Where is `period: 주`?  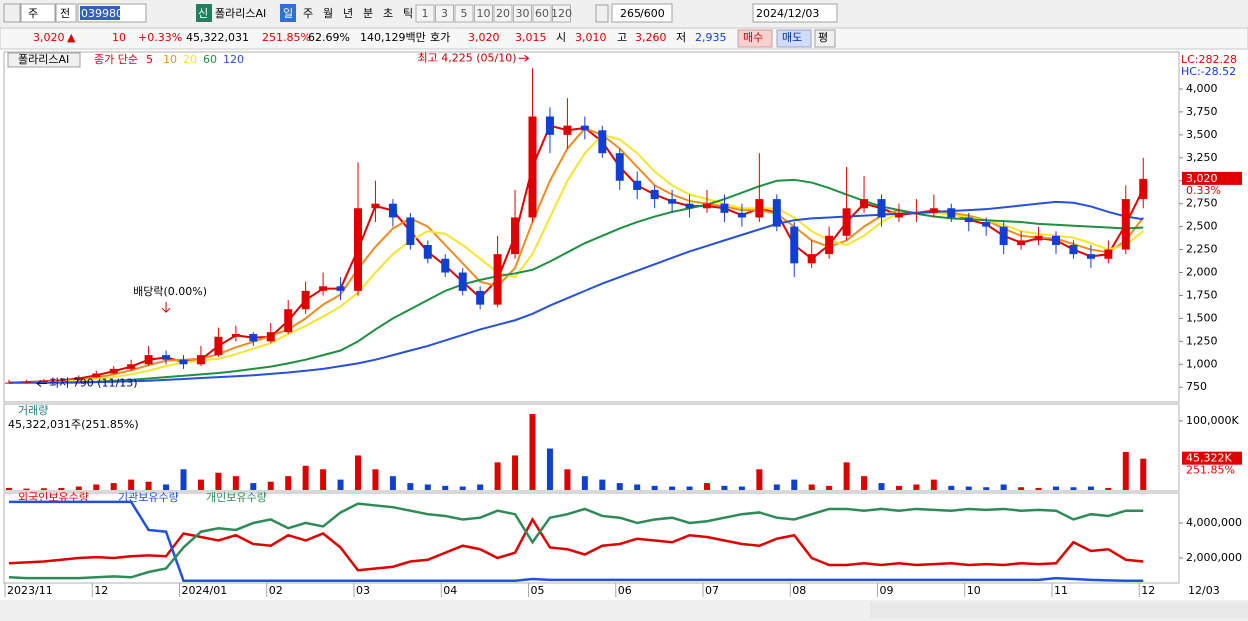 period: 주 is located at coordinates (308, 13).